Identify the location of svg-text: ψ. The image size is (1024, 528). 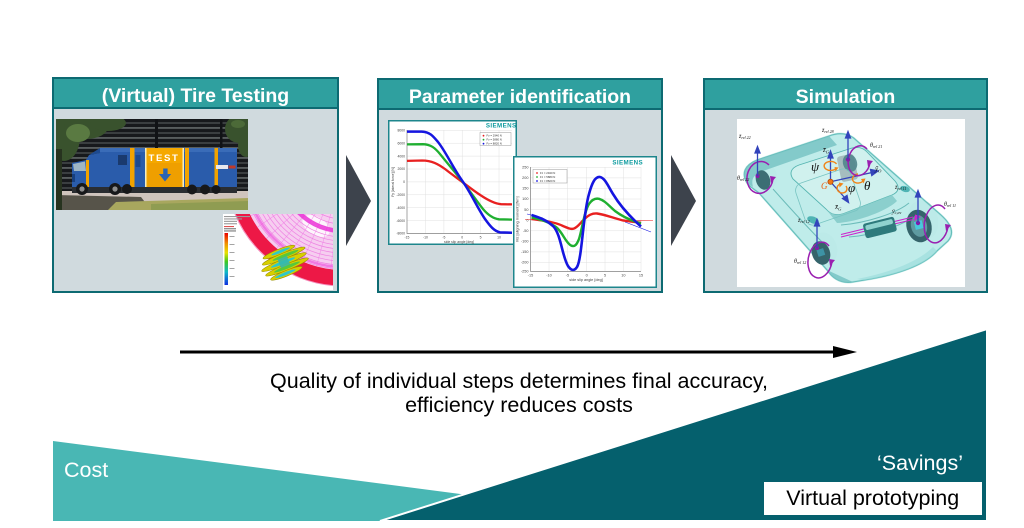
(815, 166).